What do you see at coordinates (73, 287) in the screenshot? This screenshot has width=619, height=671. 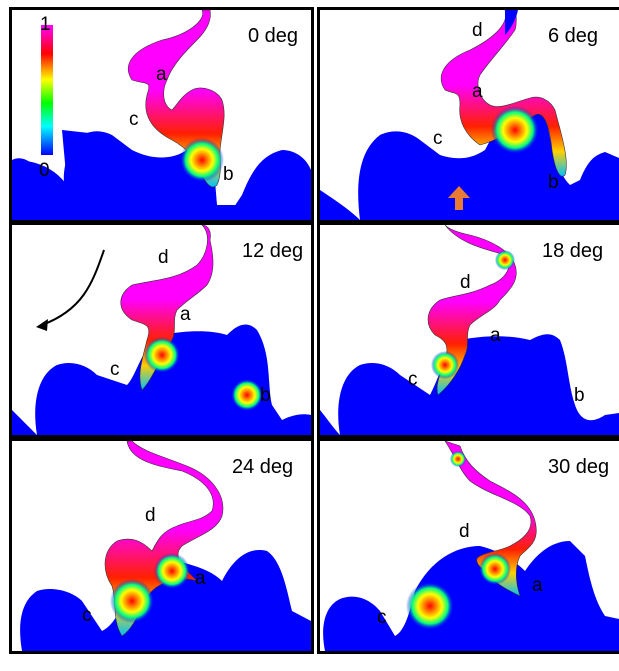 I see `rotation-arrow` at bounding box center [73, 287].